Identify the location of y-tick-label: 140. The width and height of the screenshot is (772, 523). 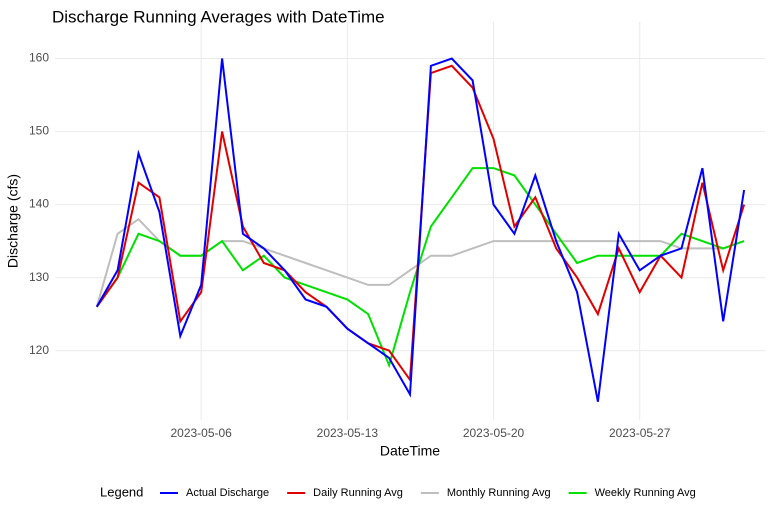
(39, 204).